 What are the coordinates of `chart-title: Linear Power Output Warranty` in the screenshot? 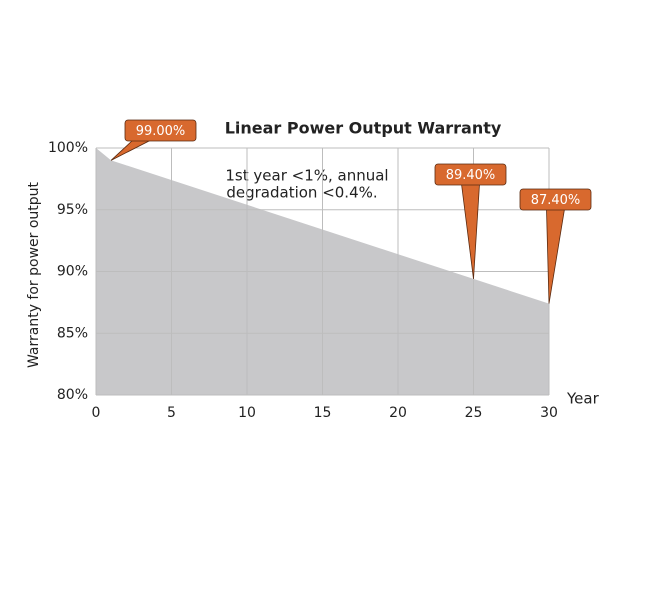 It's located at (363, 128).